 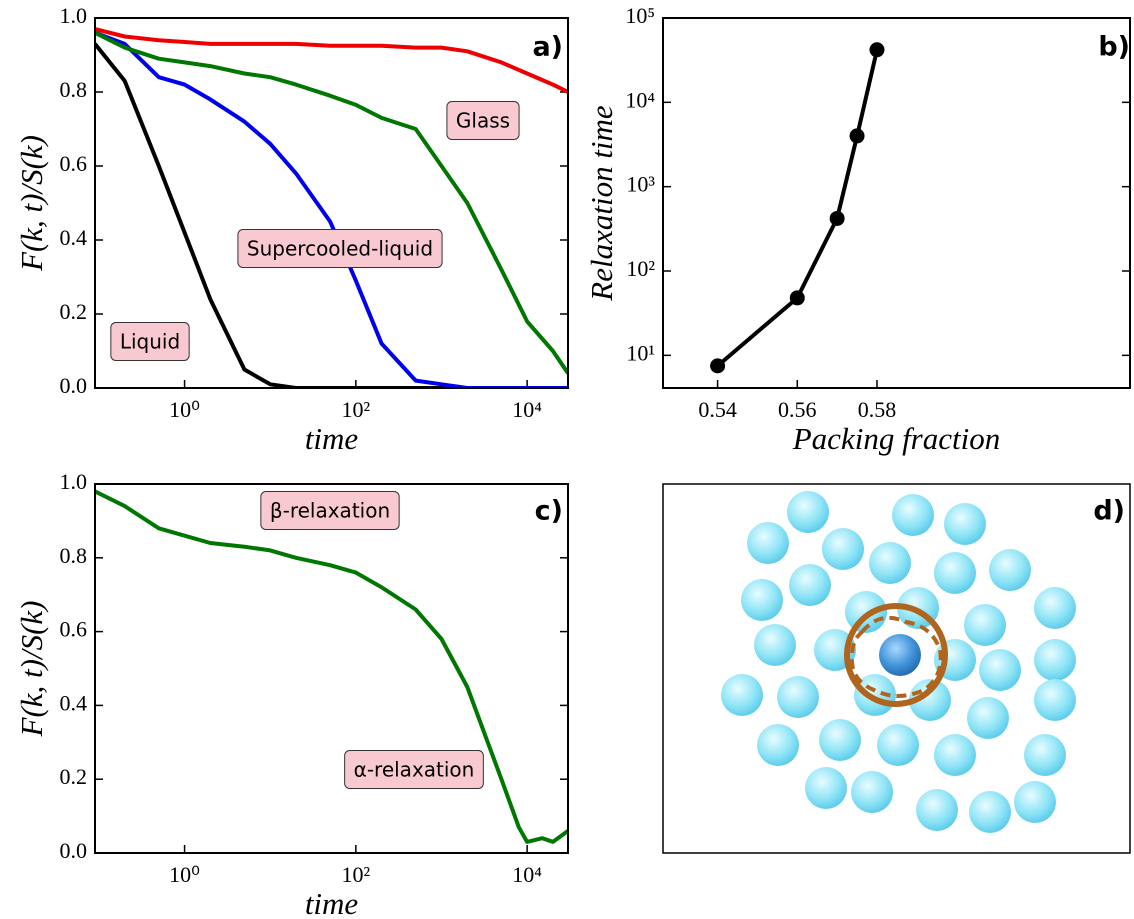 I want to click on x-tick-label: 0.56, so click(x=797, y=409).